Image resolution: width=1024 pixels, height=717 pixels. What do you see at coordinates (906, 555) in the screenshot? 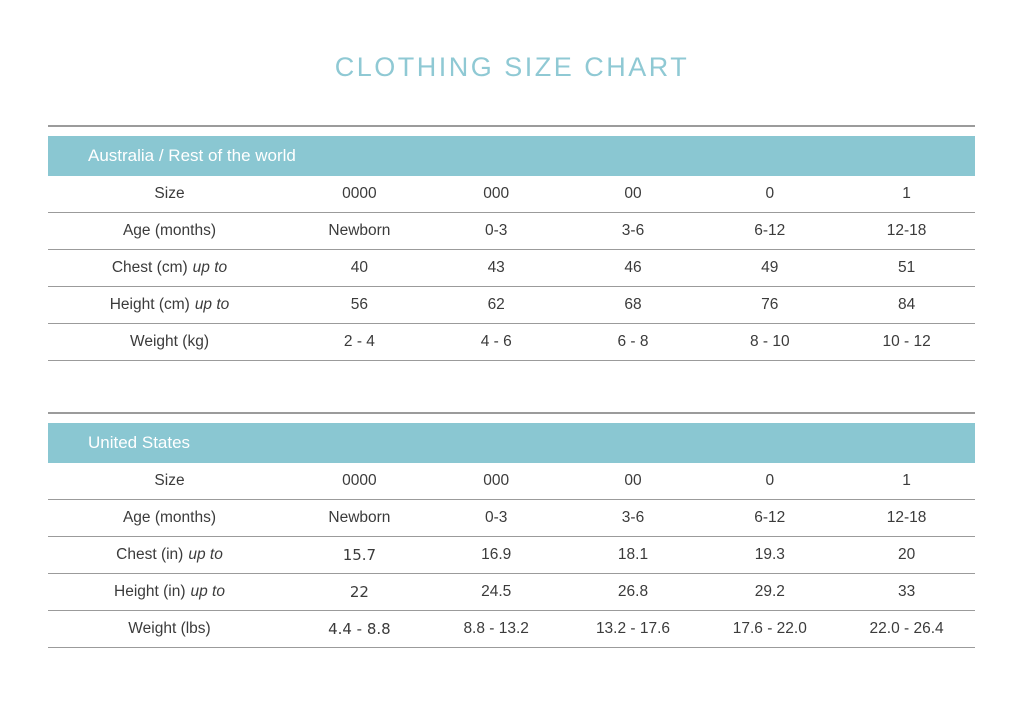
I see `table-cell: 20` at bounding box center [906, 555].